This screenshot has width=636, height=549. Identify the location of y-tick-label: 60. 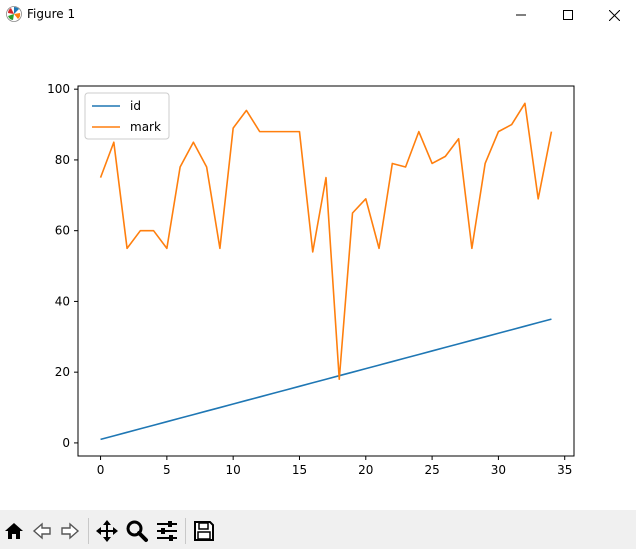
(62, 231).